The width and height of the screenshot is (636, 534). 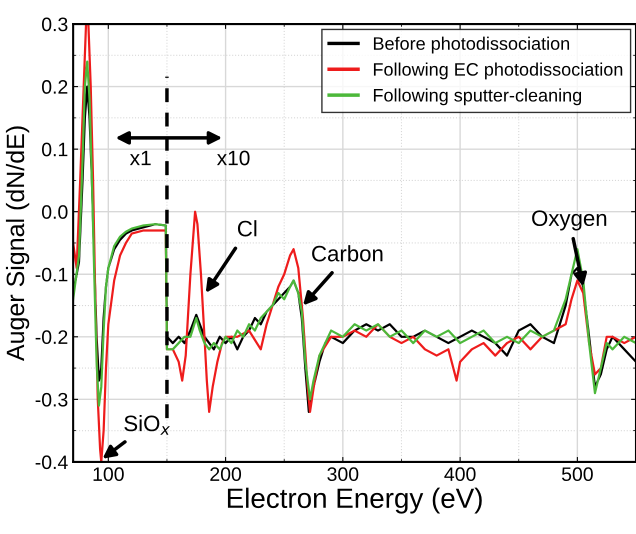 What do you see at coordinates (55, 25) in the screenshot?
I see `y-tick-label: 0.3` at bounding box center [55, 25].